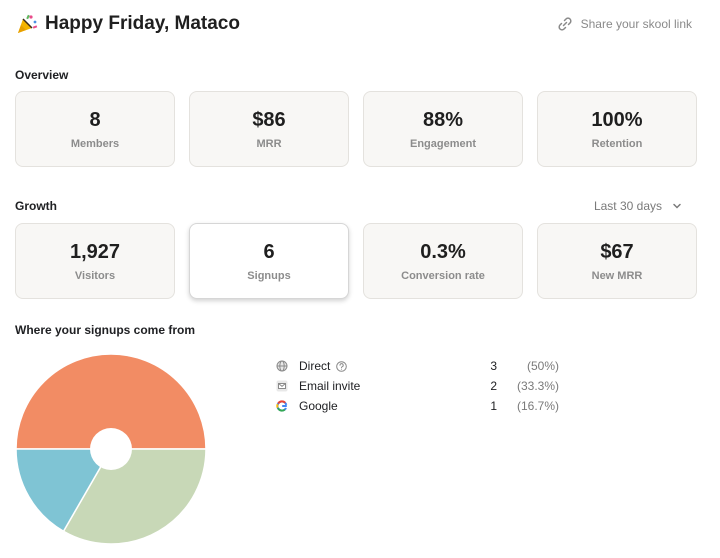 The height and width of the screenshot is (558, 720). I want to click on source-label: Google, so click(318, 406).